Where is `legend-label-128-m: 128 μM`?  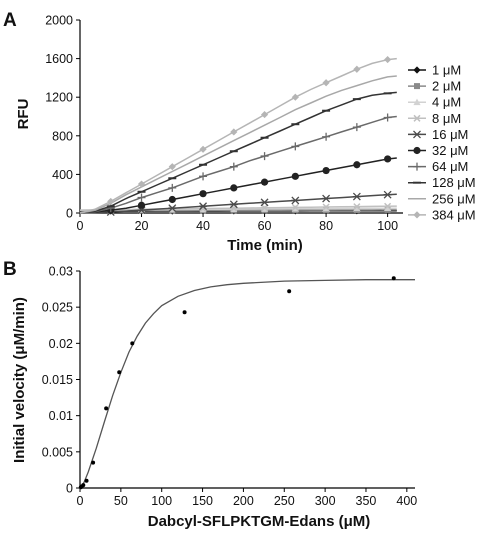 legend-label-128-m: 128 μM is located at coordinates (454, 182).